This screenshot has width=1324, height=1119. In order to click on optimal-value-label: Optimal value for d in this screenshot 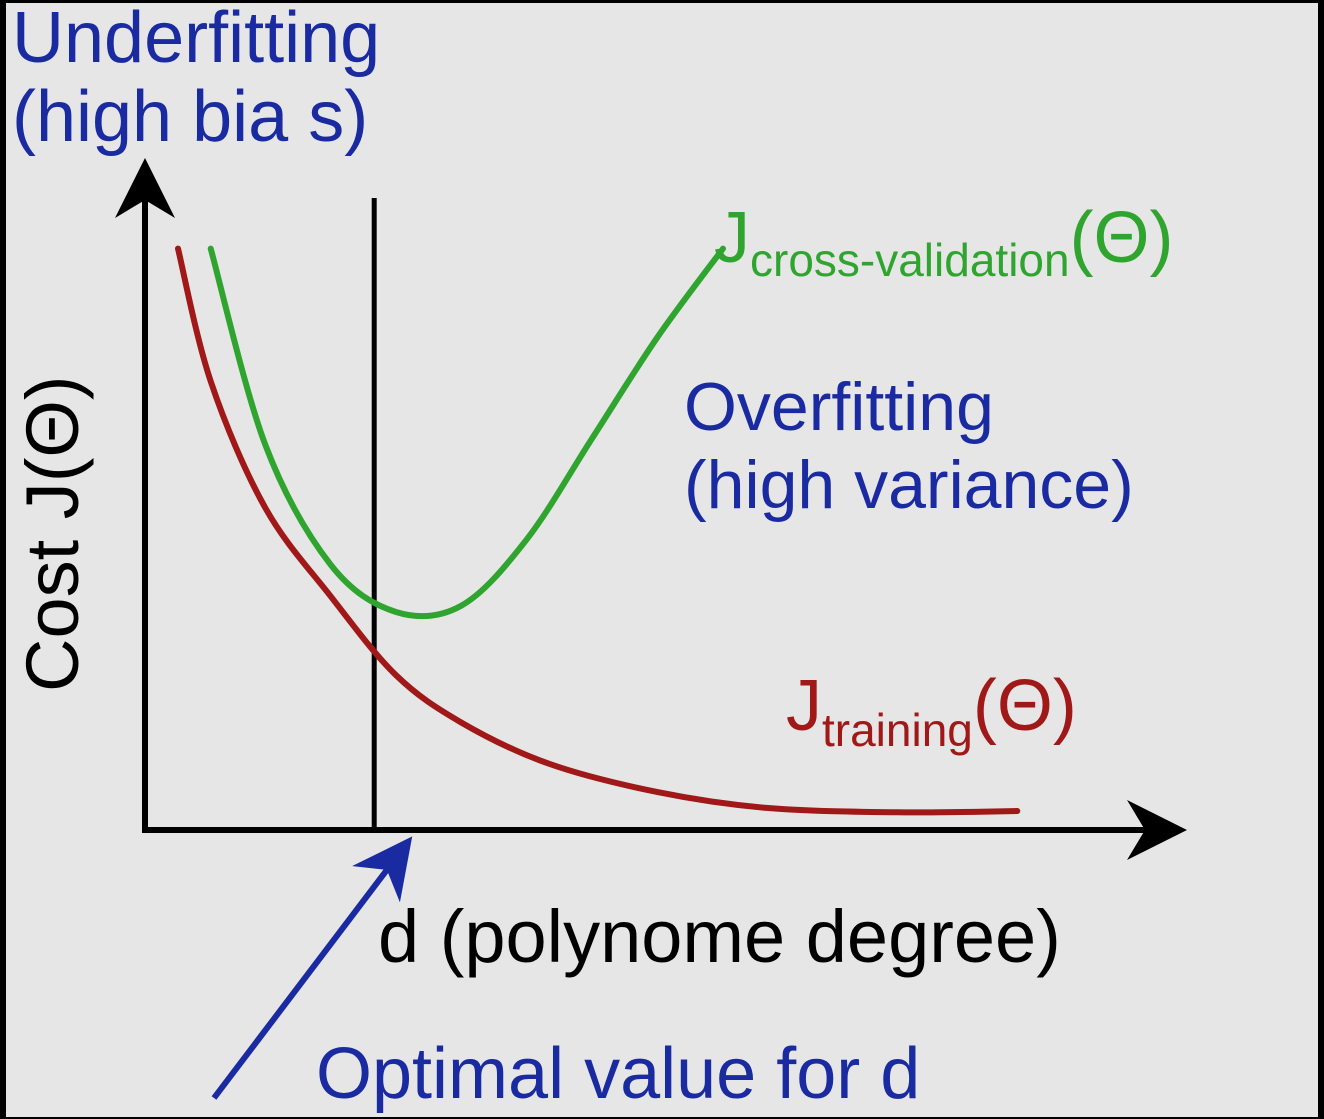, I will do `click(618, 1074)`.